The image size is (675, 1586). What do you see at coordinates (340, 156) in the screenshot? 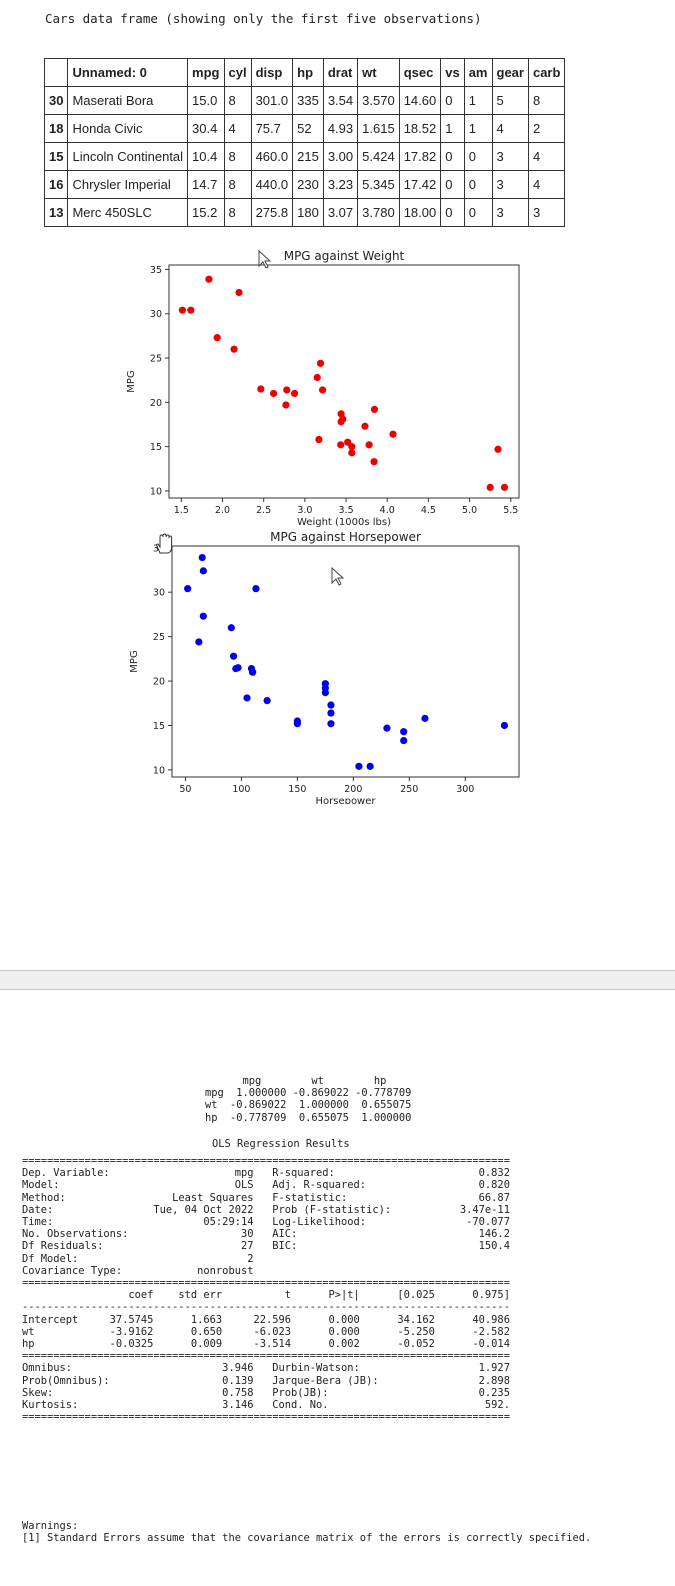
I see `table-cell: 3.00` at bounding box center [340, 156].